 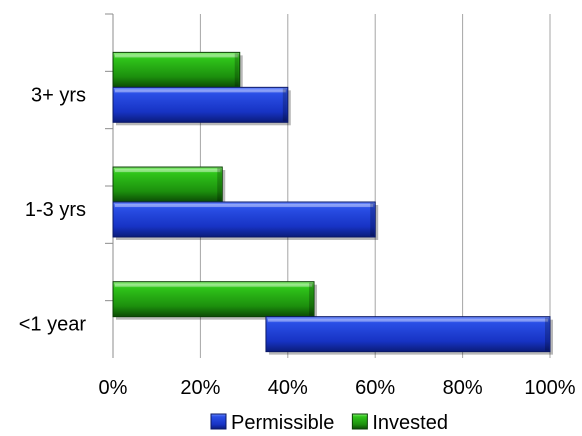 I want to click on bar-permissible-1-3-yrs, so click(x=245, y=220).